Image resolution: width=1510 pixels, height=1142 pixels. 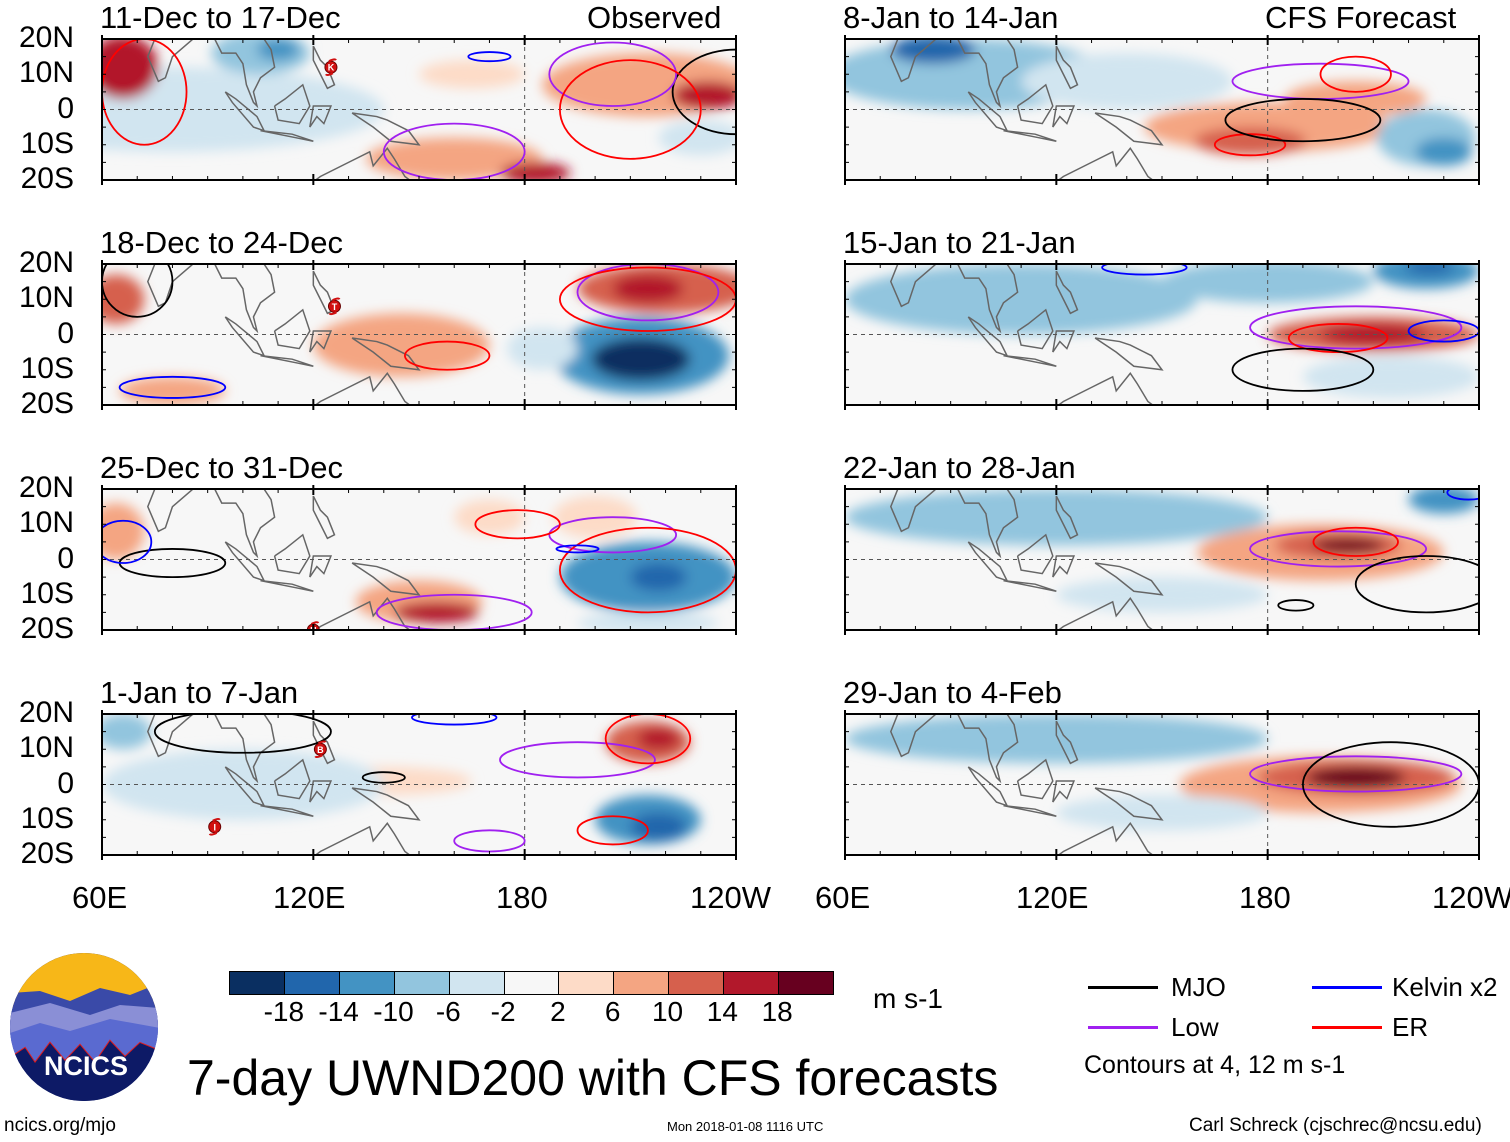 What do you see at coordinates (951, 17) in the screenshot?
I see `panel-title: 8-Jan to 14-Jan` at bounding box center [951, 17].